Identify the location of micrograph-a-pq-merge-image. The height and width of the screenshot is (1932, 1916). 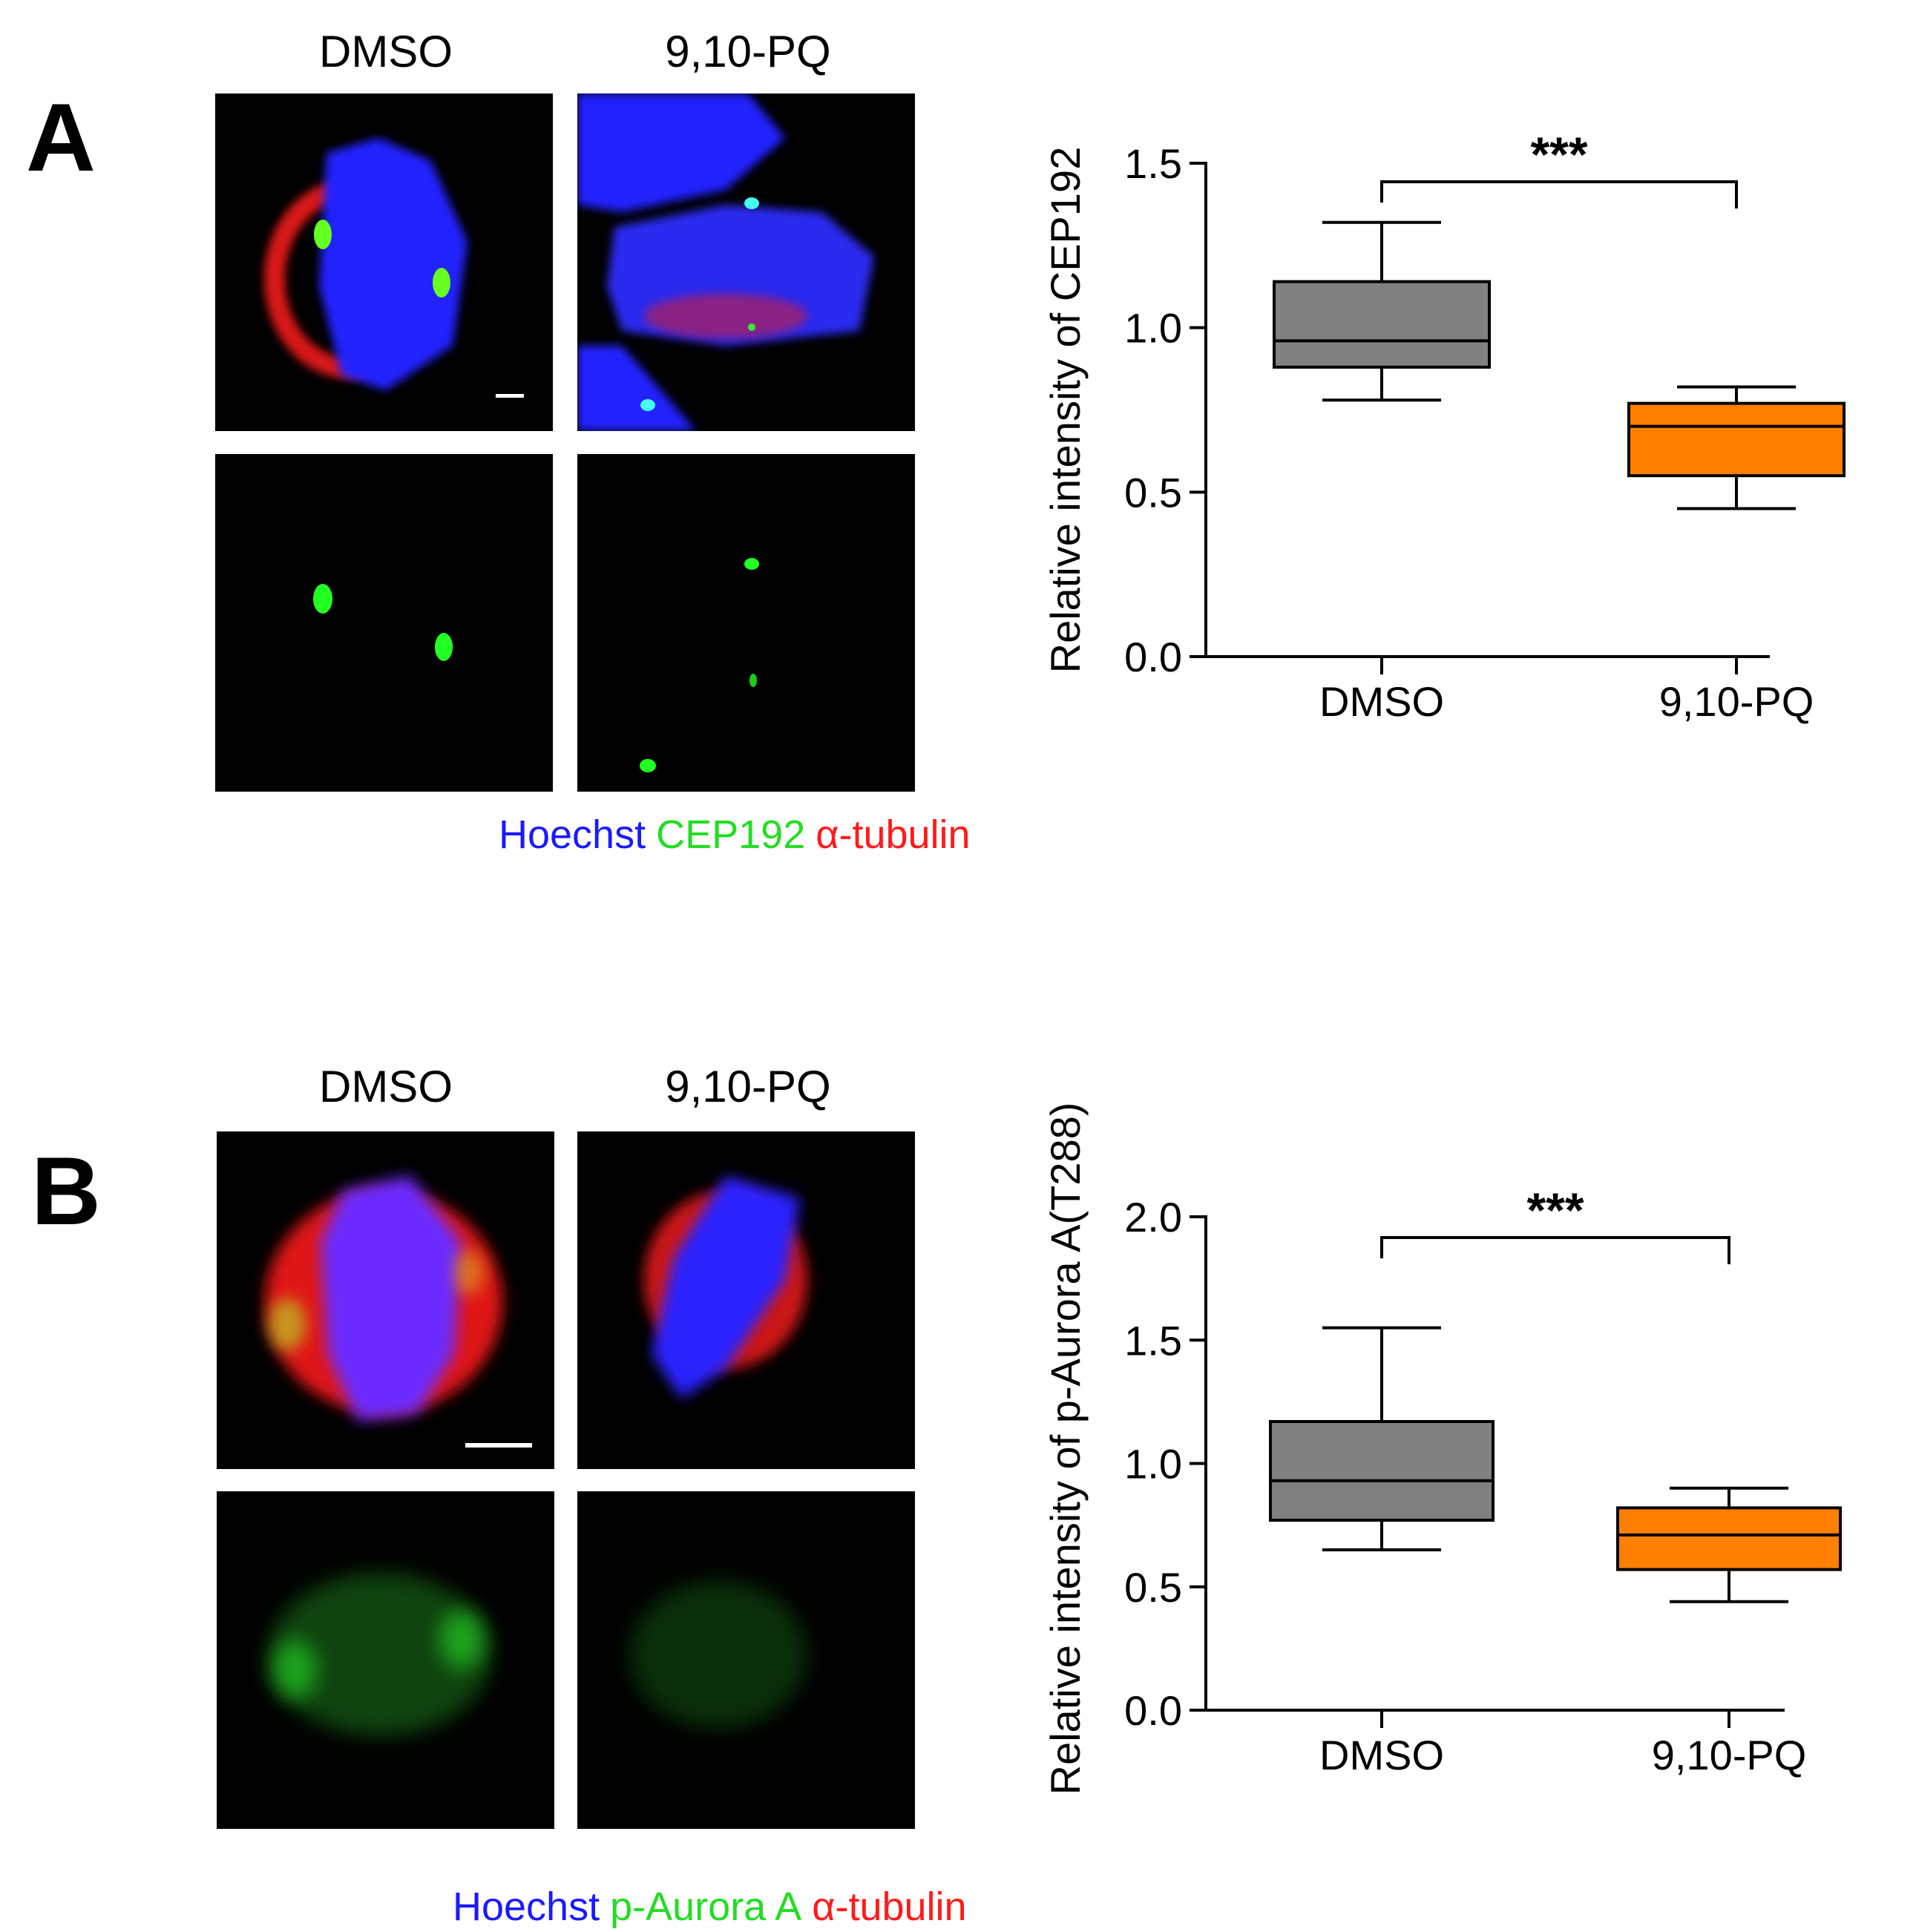
(725, 262).